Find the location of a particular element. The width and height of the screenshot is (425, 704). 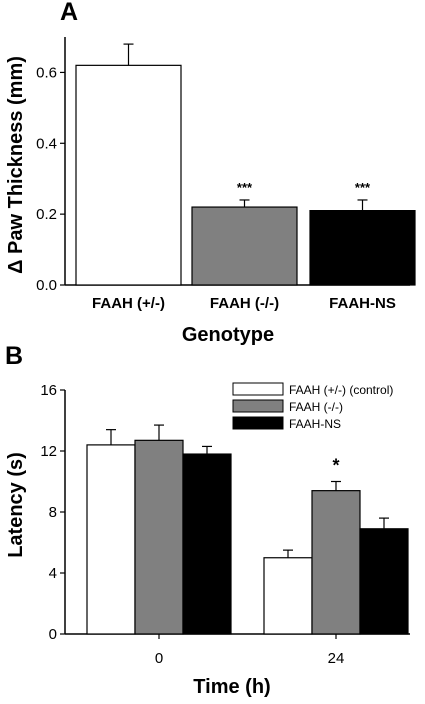

y-tick-label-b: 8 is located at coordinates (53, 512).